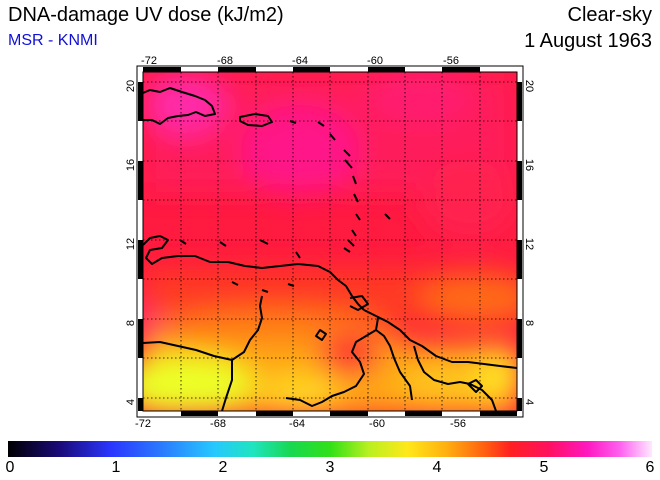 This screenshot has height=480, width=660. I want to click on lon-tick-bottom: -60, so click(377, 424).